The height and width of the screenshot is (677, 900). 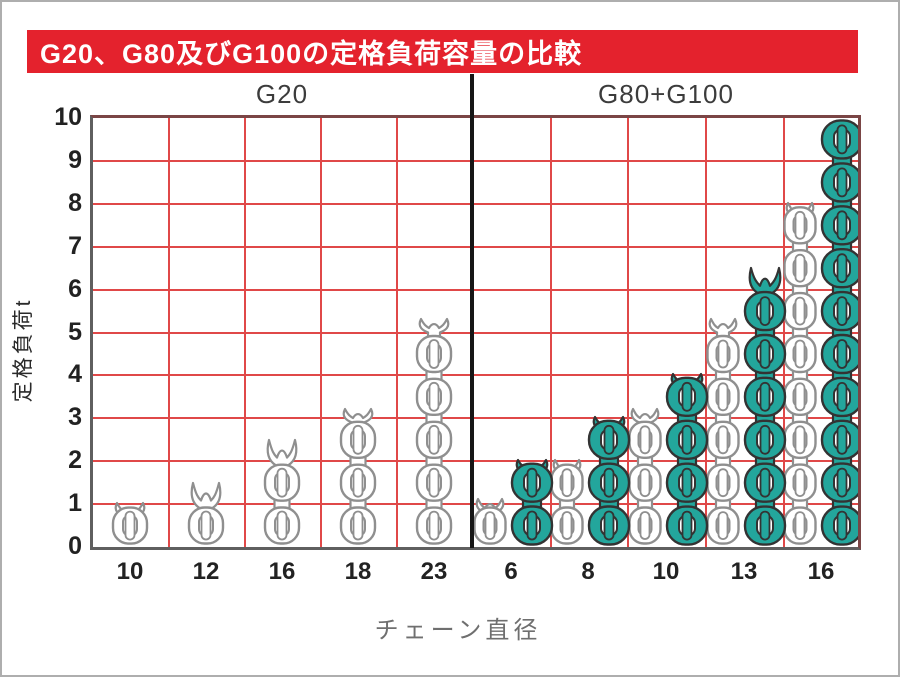 I want to click on y-tick-label-5: 5, so click(x=75, y=332).